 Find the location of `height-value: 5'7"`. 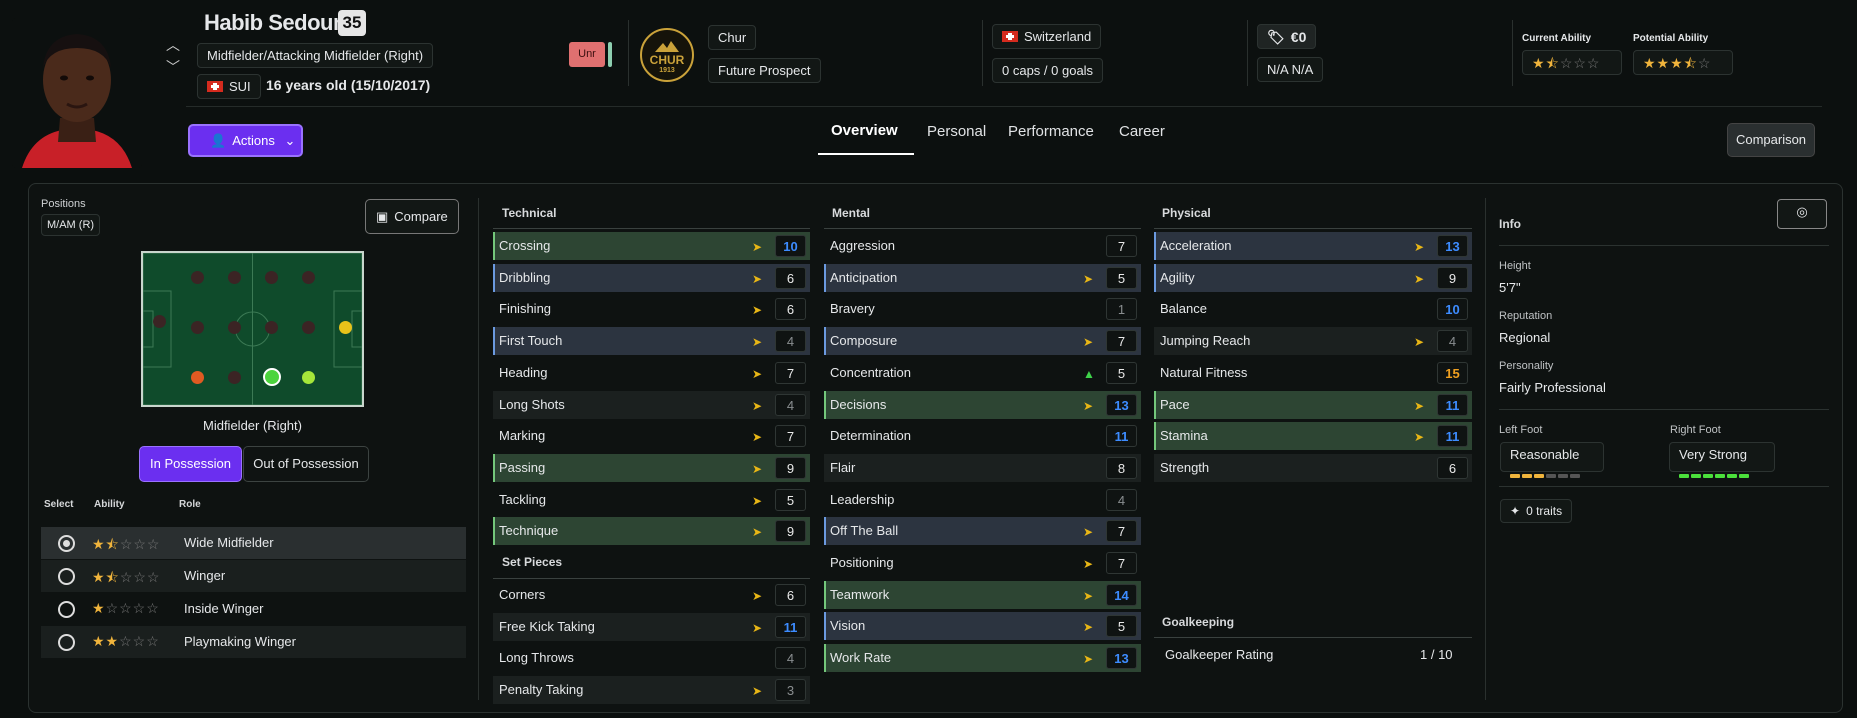

height-value: 5'7" is located at coordinates (1510, 287).